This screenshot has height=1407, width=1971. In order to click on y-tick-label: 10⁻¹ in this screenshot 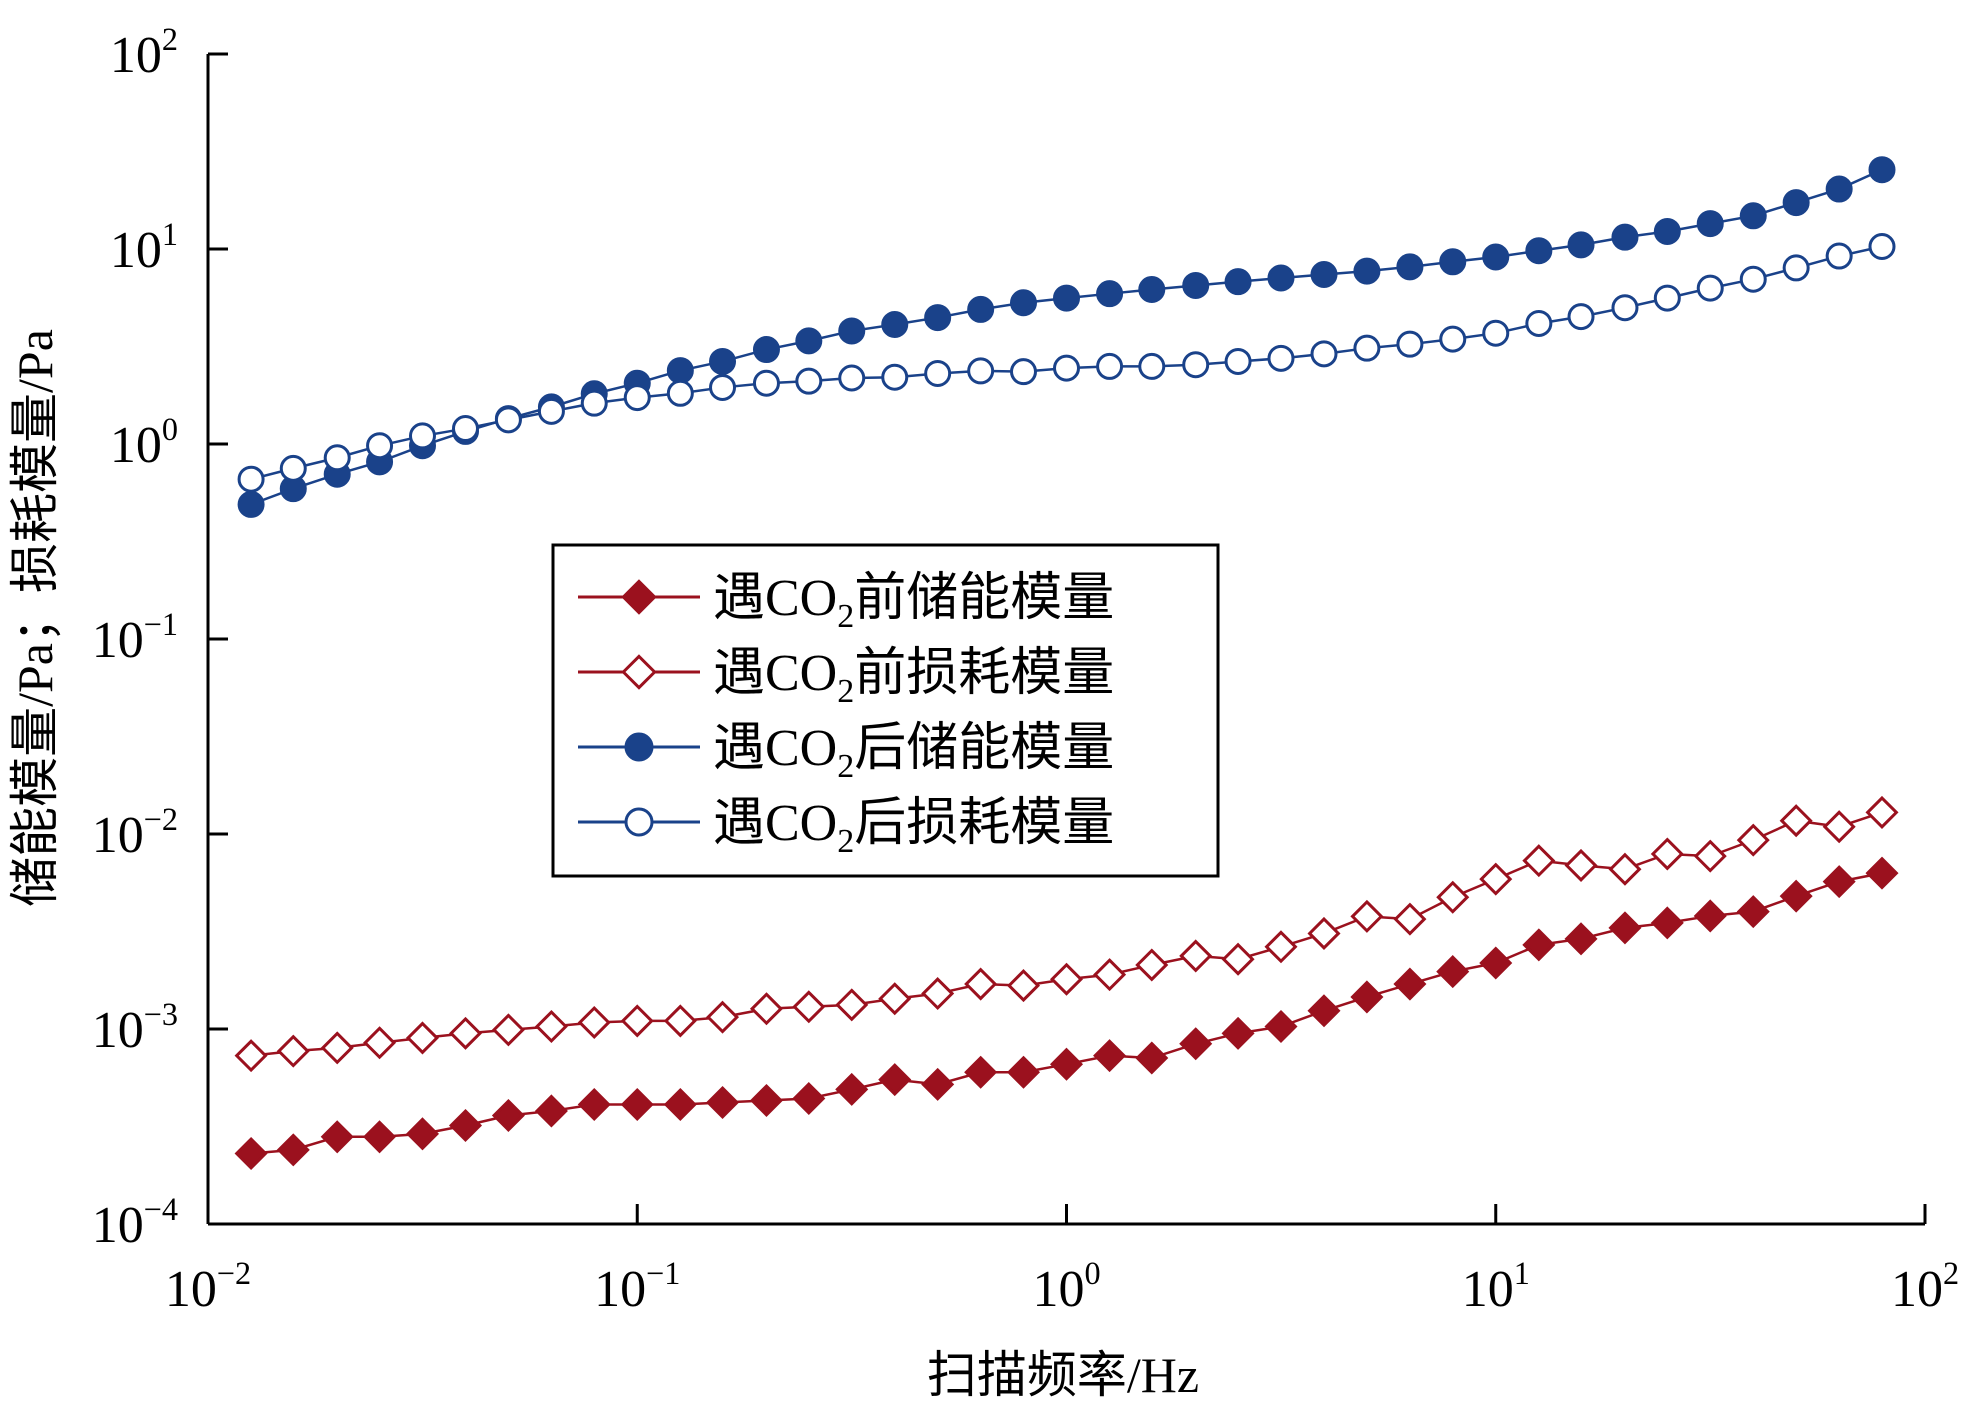, I will do `click(135, 637)`.